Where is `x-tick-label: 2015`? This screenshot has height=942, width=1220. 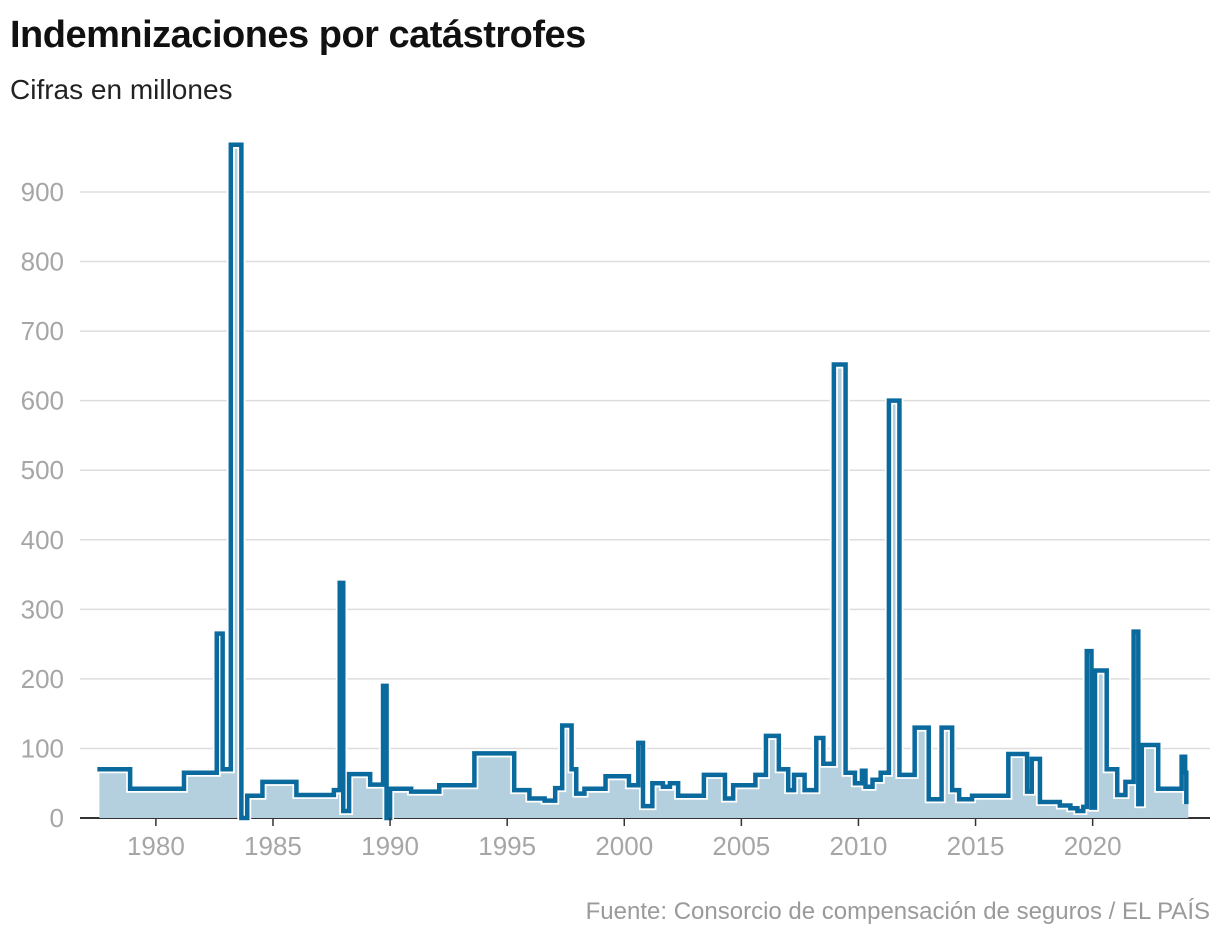
x-tick-label: 2015 is located at coordinates (976, 846).